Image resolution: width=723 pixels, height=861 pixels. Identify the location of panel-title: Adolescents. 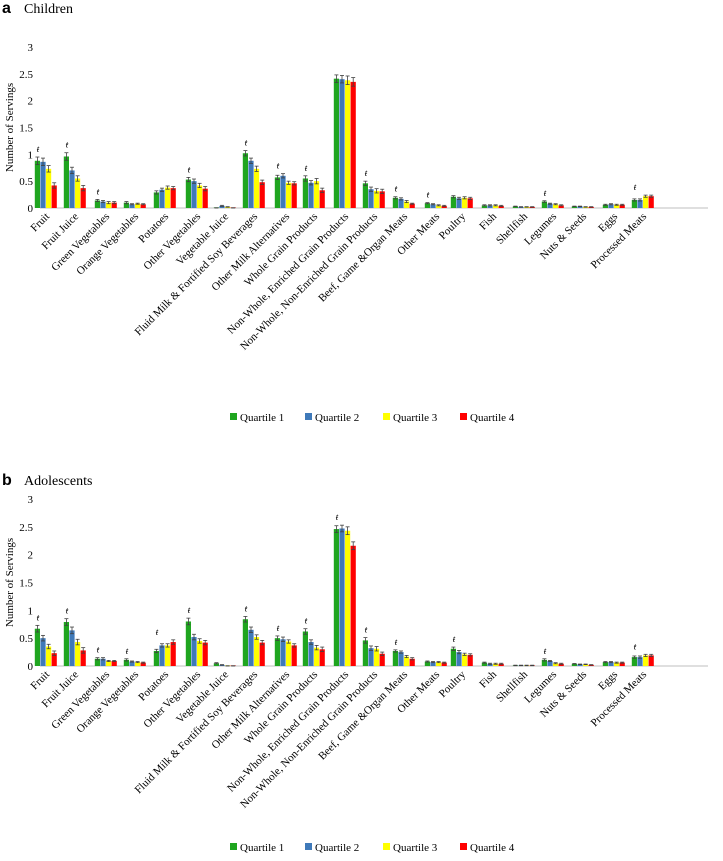
(58, 481).